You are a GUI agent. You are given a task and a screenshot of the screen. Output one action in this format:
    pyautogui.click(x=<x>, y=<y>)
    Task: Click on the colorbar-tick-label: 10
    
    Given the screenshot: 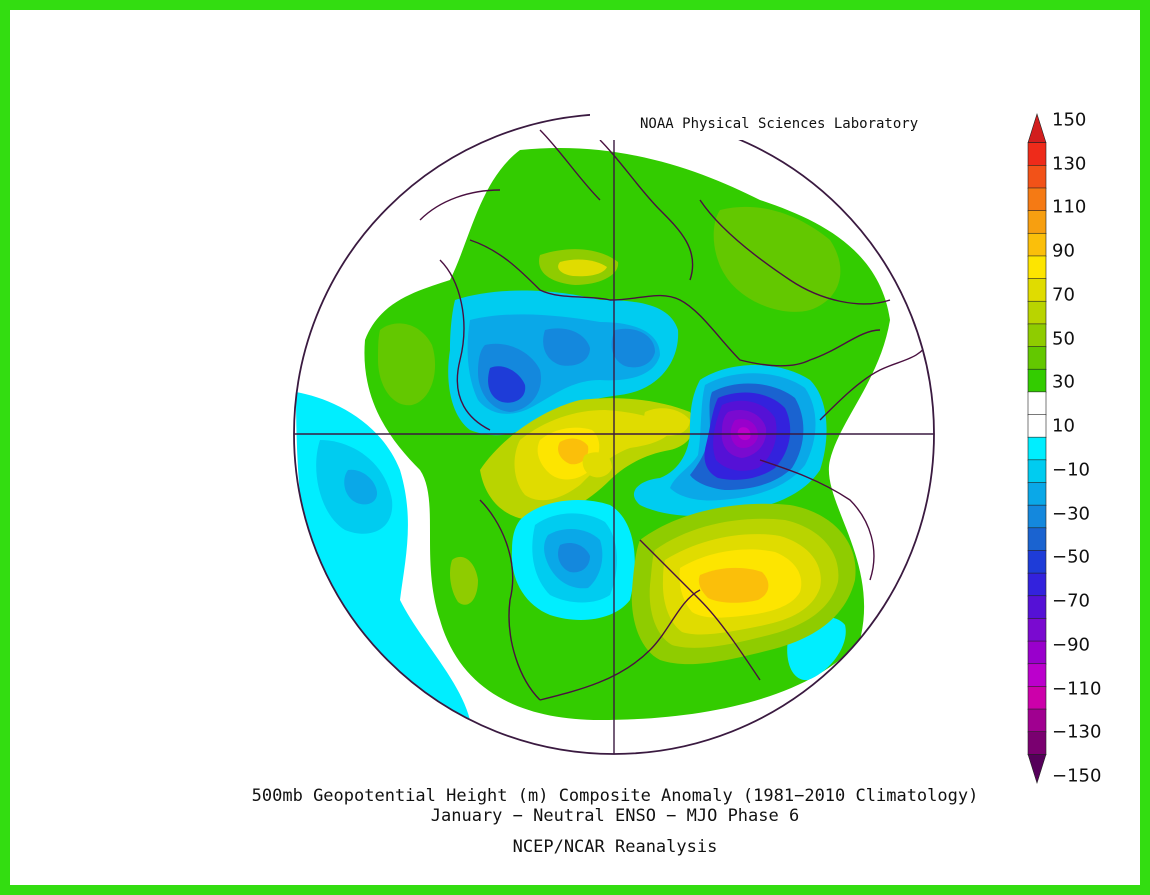 What is the action you would take?
    pyautogui.click(x=1063, y=426)
    